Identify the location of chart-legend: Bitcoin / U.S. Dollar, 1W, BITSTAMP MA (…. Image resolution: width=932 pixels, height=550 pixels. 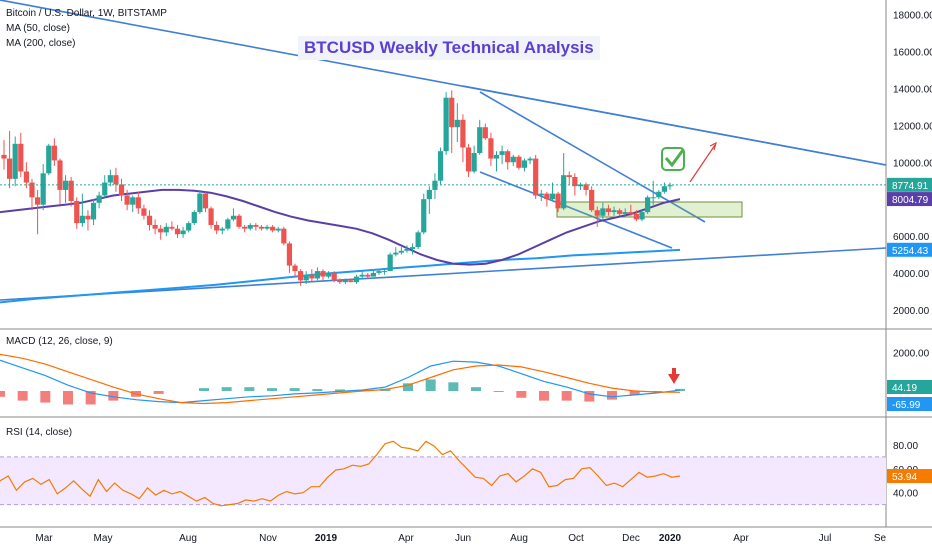
(86, 28).